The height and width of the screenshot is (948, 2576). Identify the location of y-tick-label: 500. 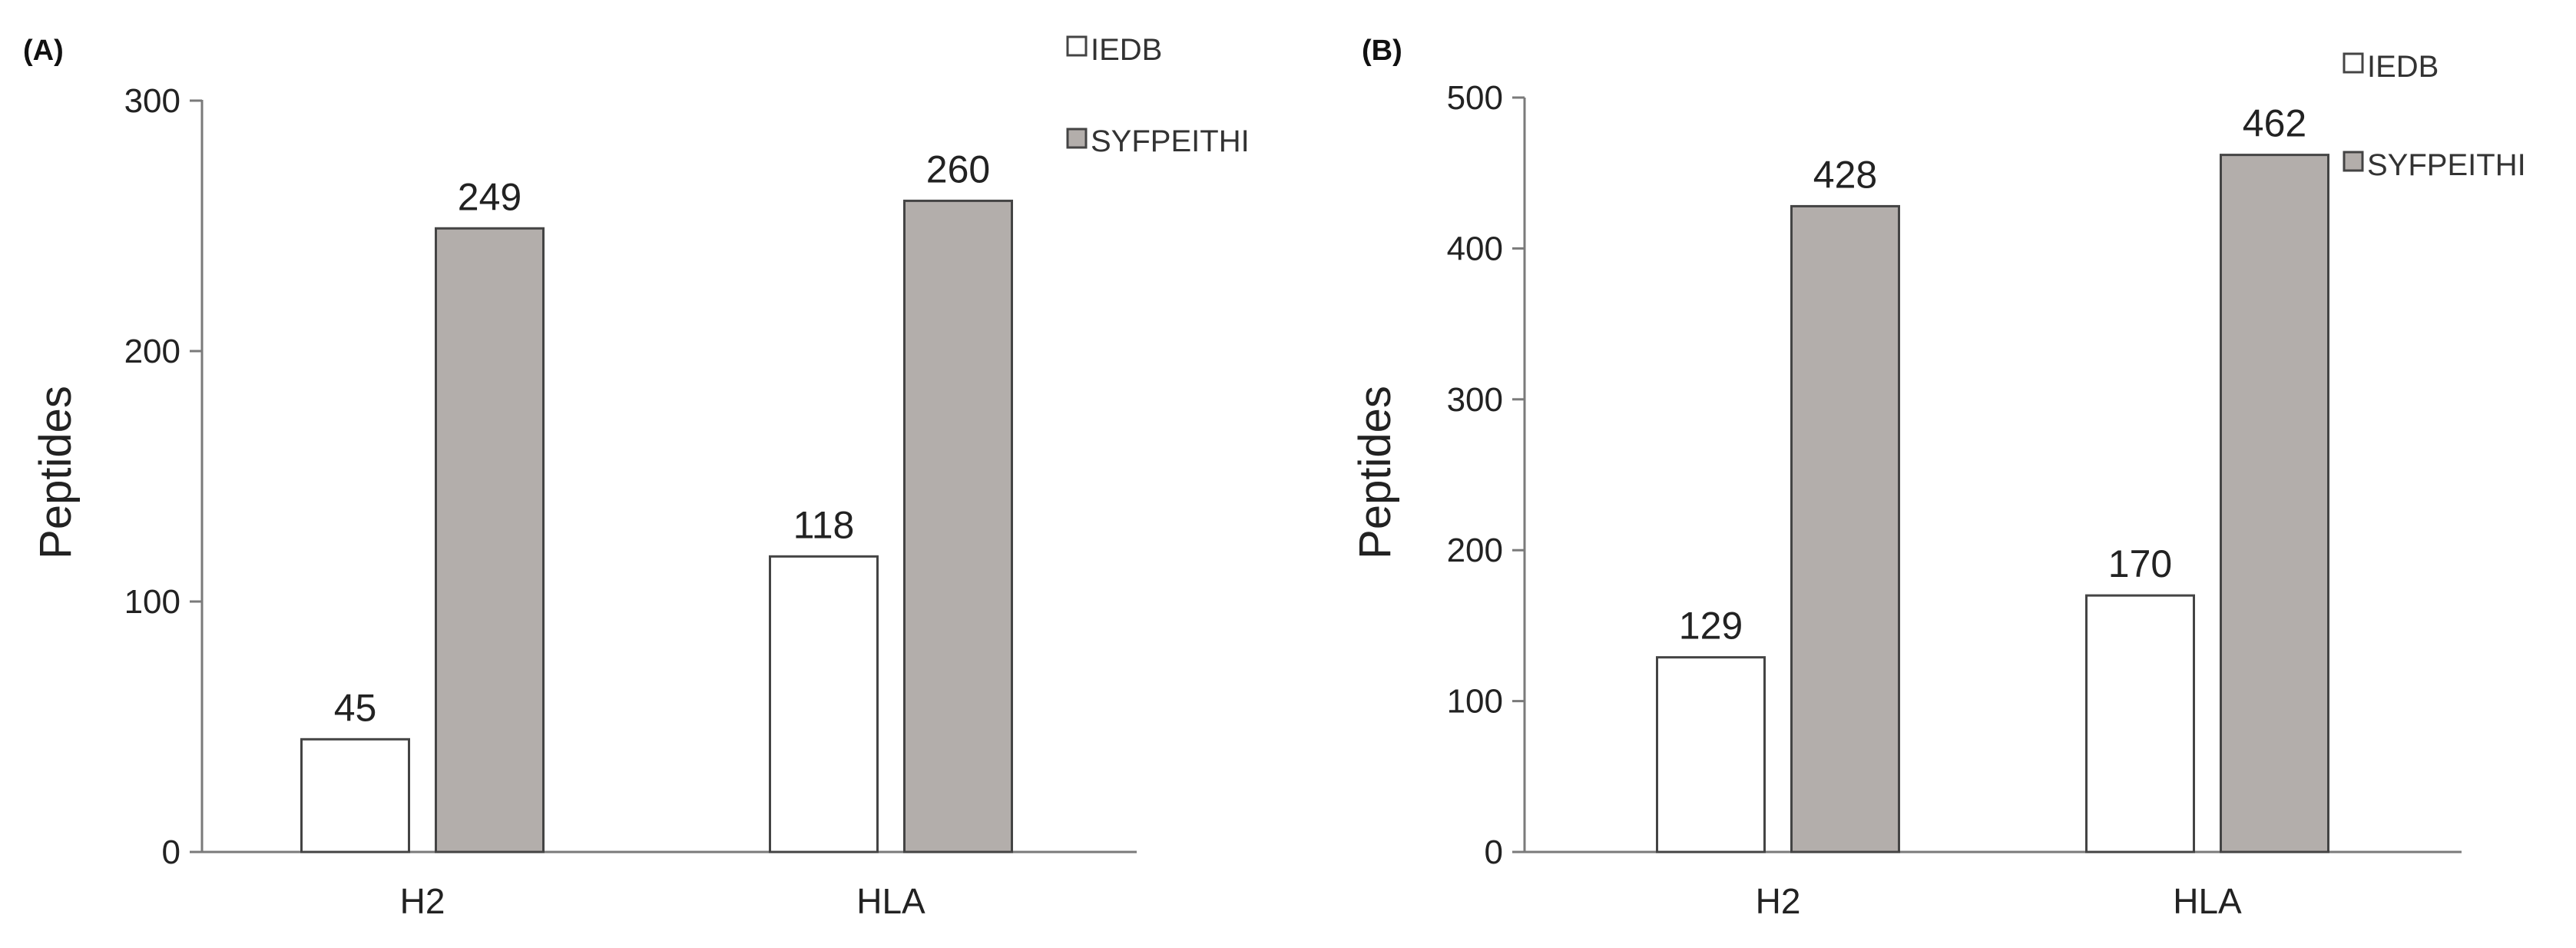
(1475, 98).